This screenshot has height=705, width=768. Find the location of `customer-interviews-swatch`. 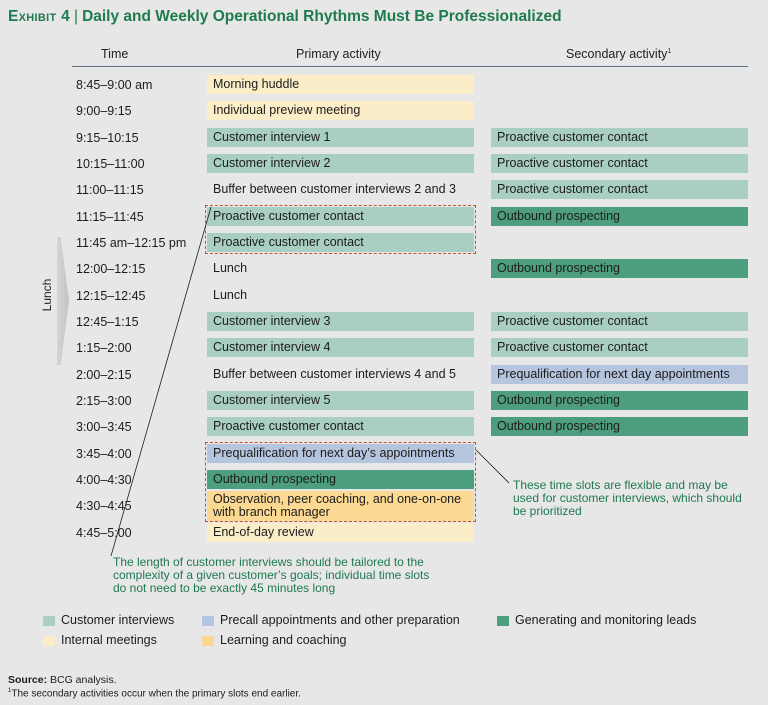

customer-interviews-swatch is located at coordinates (49, 621).